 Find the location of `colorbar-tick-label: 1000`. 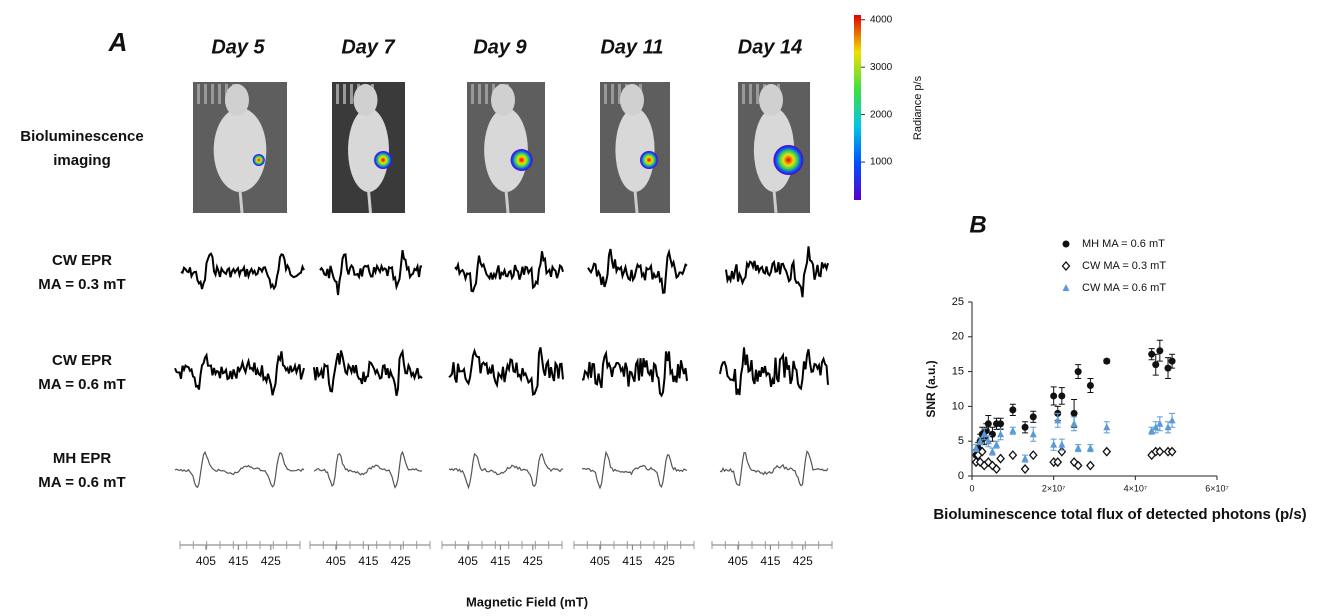

colorbar-tick-label: 1000 is located at coordinates (881, 162).